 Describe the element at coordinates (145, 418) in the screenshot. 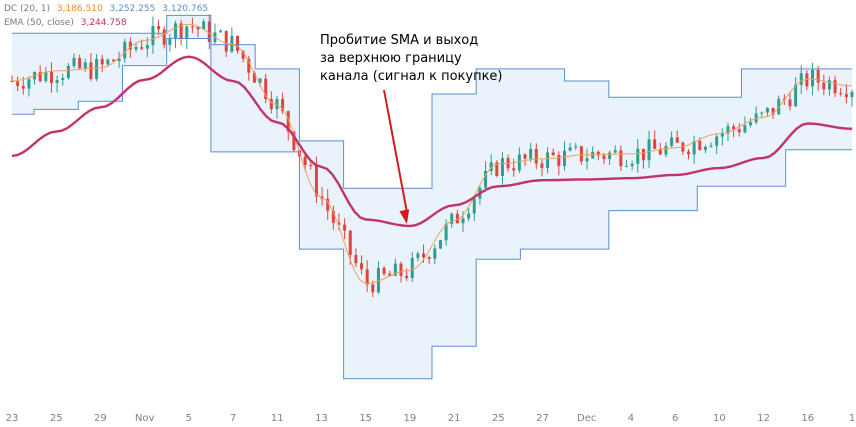

I see `x-tick-label: Nov` at that location.